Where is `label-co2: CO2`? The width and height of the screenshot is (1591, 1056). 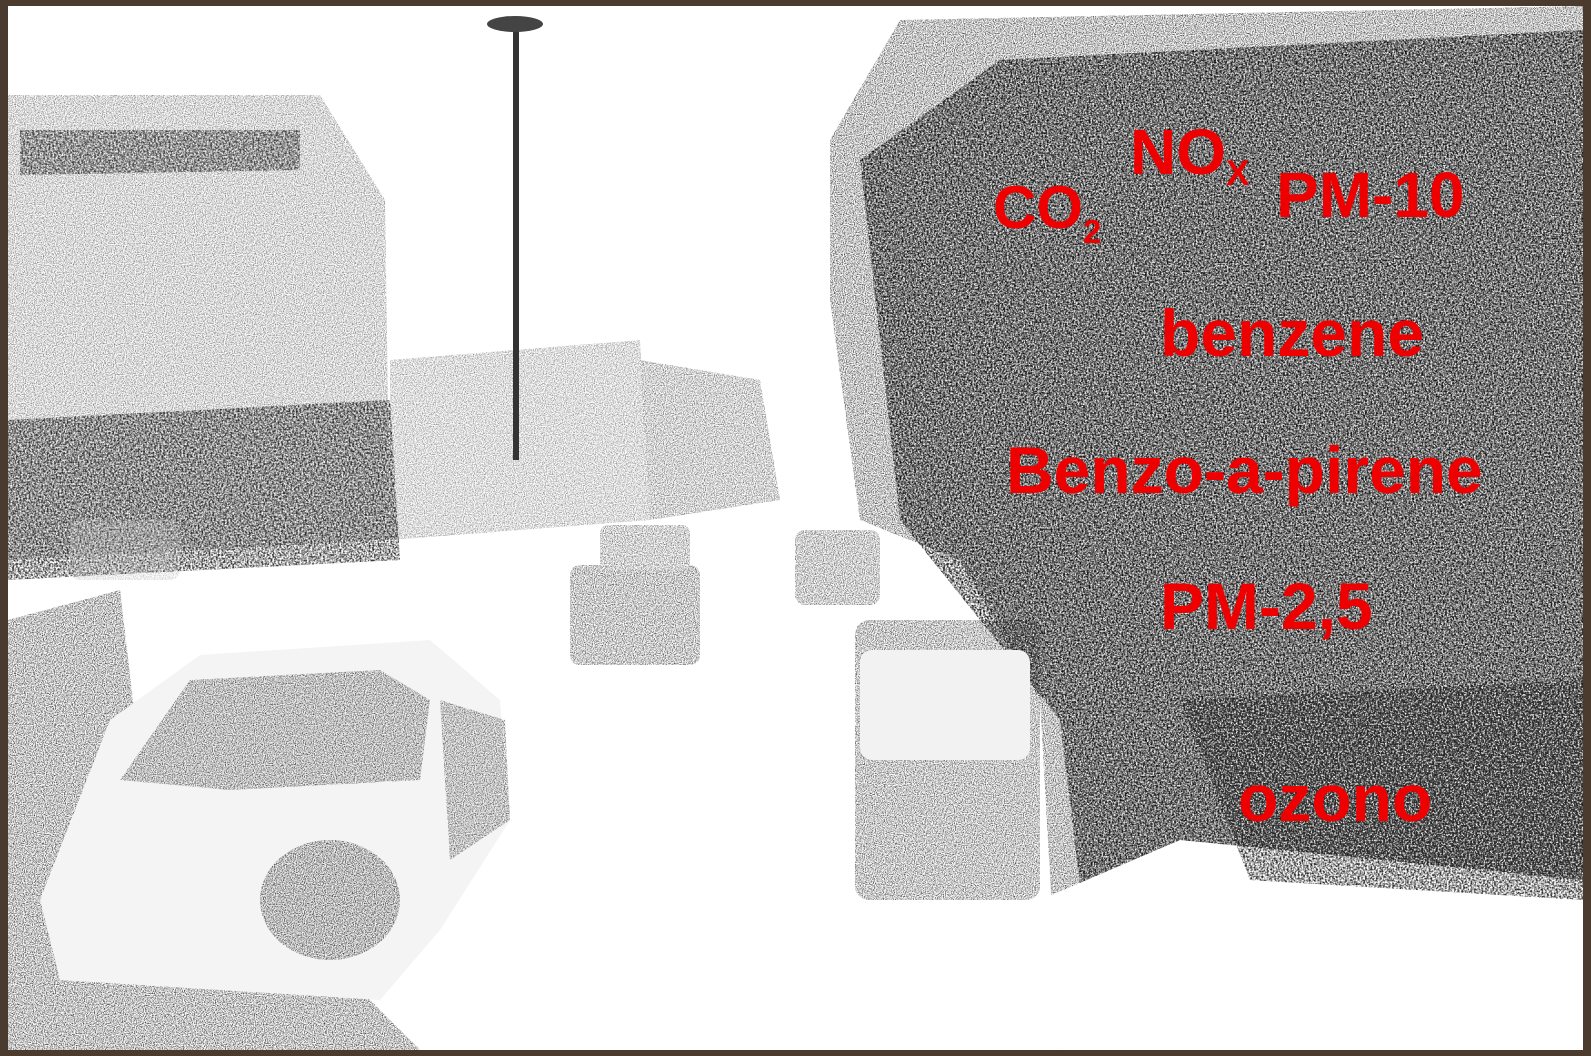
label-co2: CO2 is located at coordinates (1047, 213).